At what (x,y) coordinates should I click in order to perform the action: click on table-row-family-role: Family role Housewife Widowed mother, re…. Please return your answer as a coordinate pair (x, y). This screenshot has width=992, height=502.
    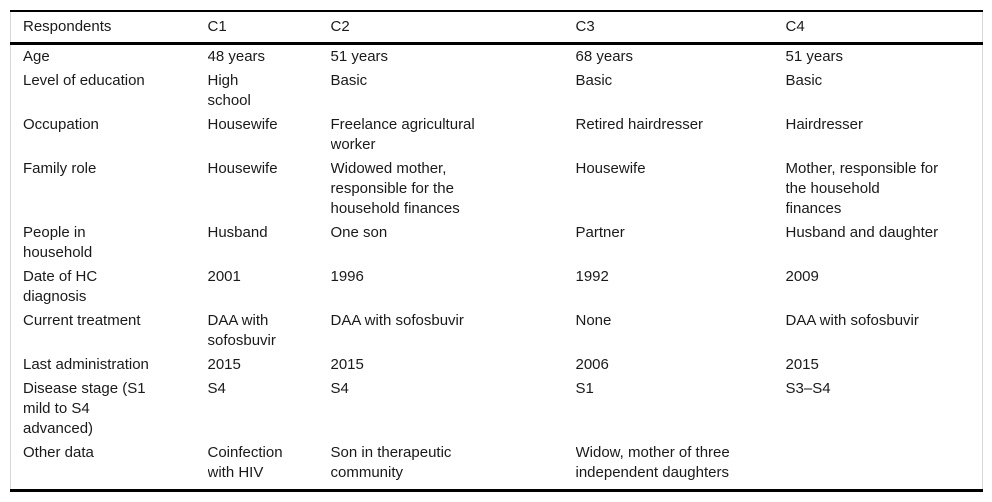
    Looking at the image, I should click on (497, 189).